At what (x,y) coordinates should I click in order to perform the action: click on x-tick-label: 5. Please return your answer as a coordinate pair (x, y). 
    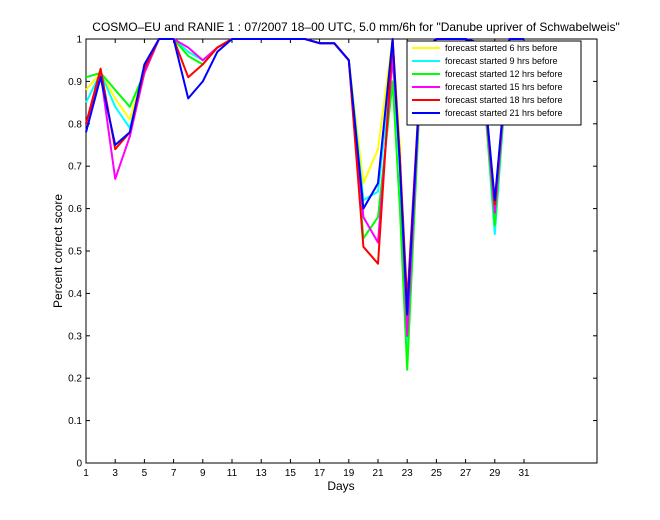
    Looking at the image, I should click on (145, 473).